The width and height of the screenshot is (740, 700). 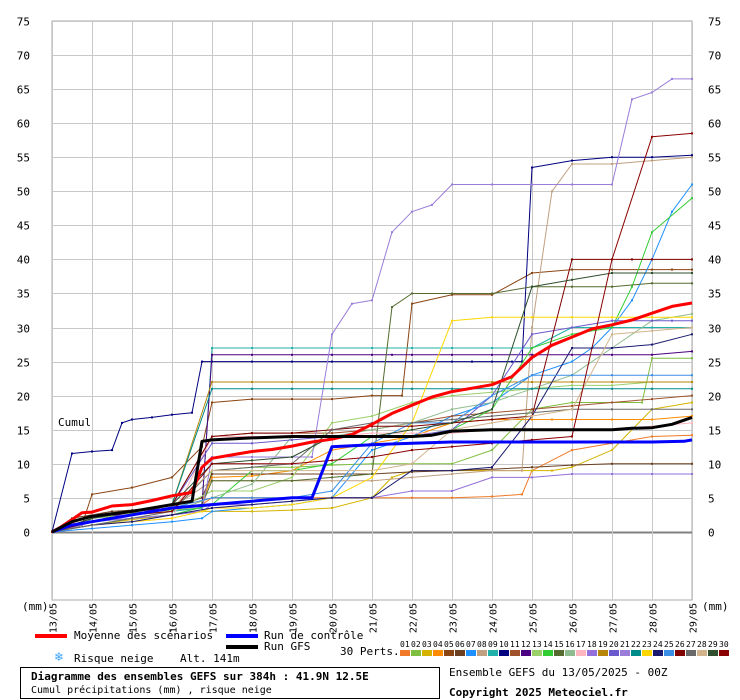 What do you see at coordinates (494, 618) in the screenshot?
I see `x-tick-label: 24/05` at bounding box center [494, 618].